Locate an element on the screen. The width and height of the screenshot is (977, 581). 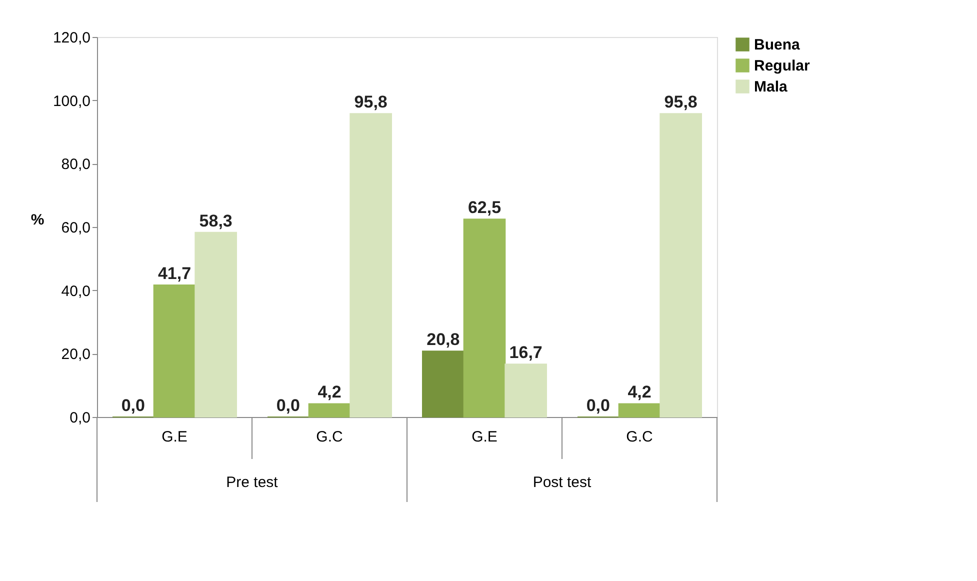
y-axis-title: % is located at coordinates (37, 220).